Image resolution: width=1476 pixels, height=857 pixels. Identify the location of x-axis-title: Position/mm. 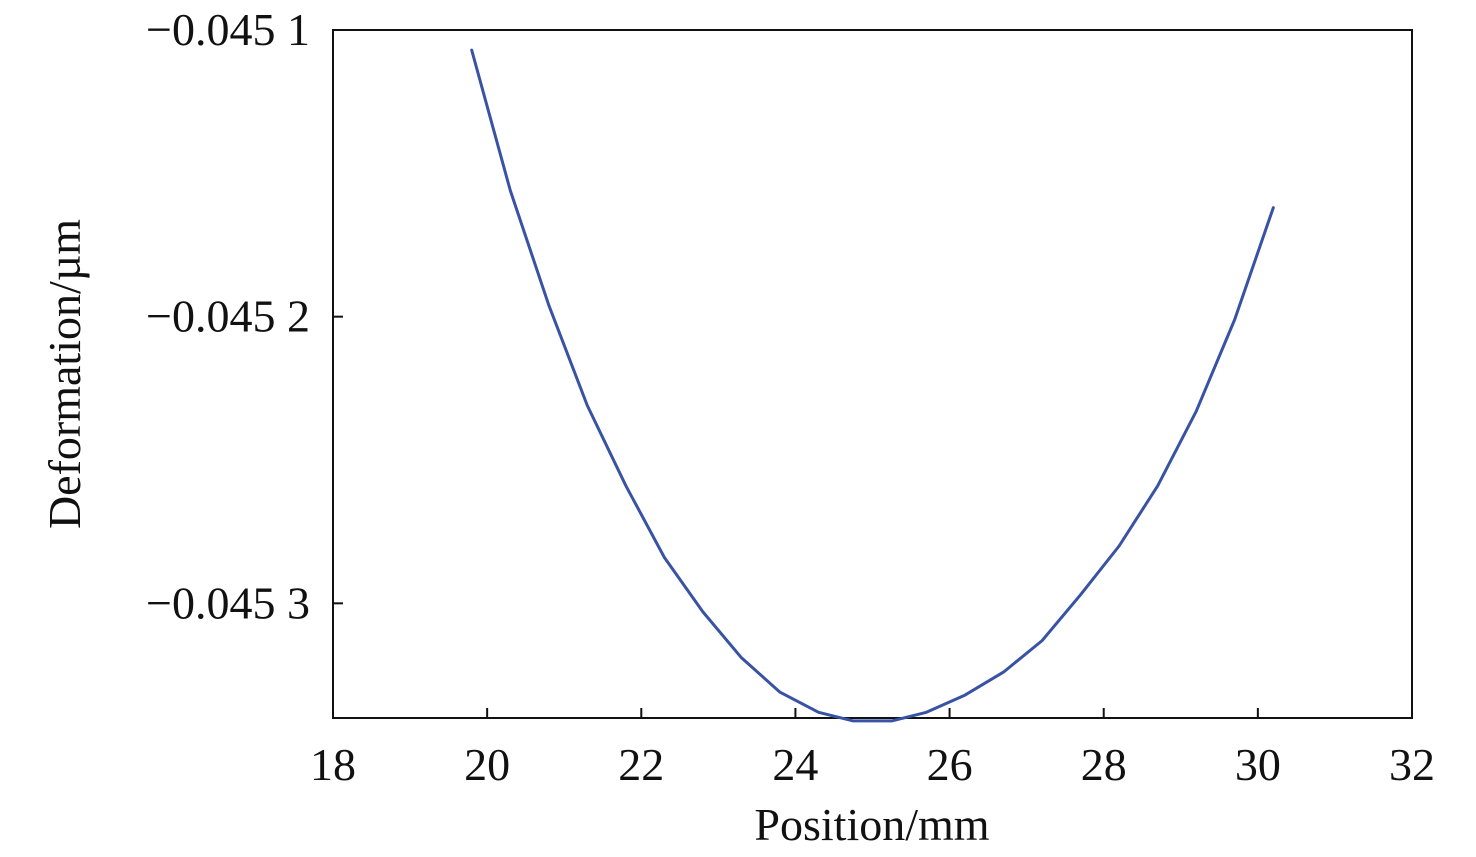
(871, 824).